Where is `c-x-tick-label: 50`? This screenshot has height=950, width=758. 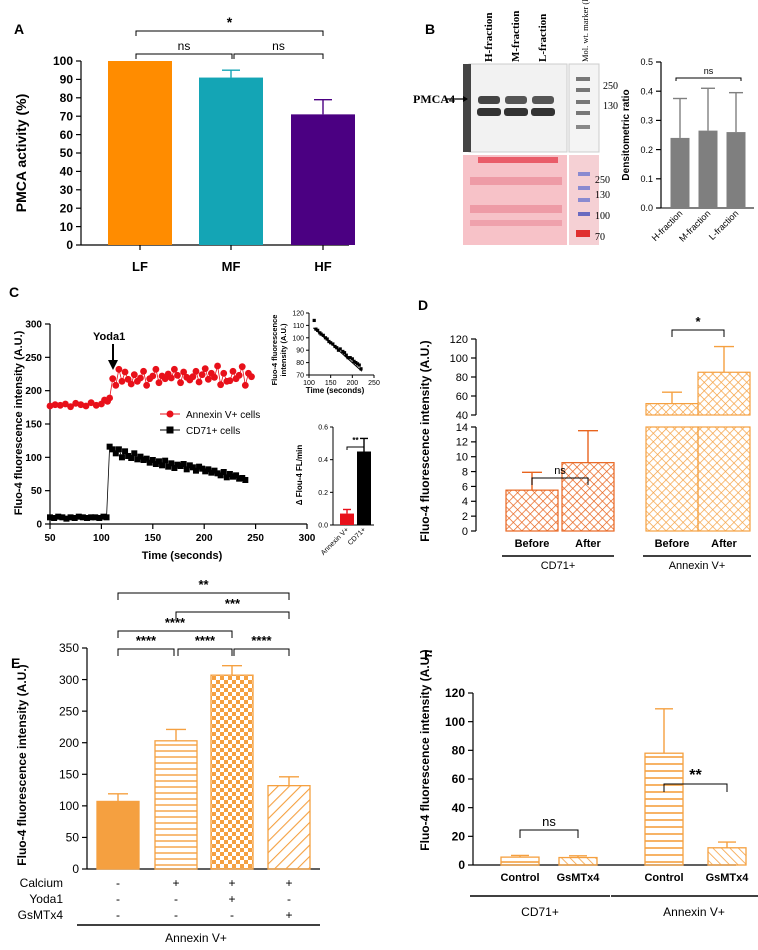
c-x-tick-label: 50 is located at coordinates (50, 538).